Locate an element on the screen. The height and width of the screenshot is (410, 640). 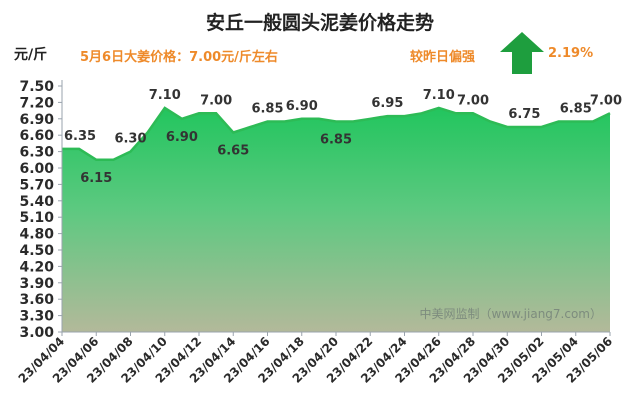
y-tick-label: 5.10 is located at coordinates (36, 218).